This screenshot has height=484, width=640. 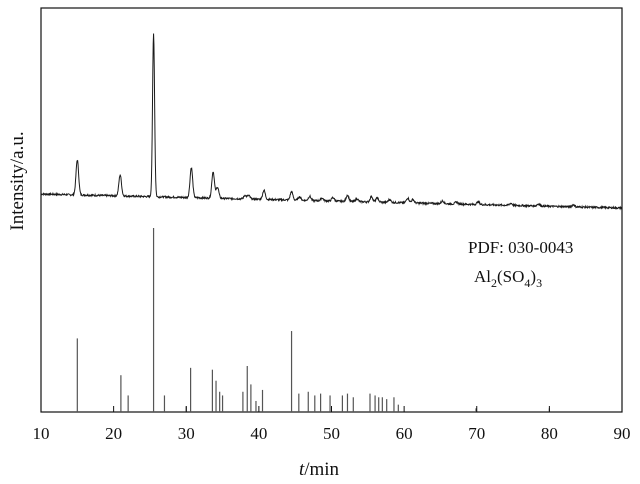 I want to click on x-axis-label: t/min, so click(x=319, y=469).